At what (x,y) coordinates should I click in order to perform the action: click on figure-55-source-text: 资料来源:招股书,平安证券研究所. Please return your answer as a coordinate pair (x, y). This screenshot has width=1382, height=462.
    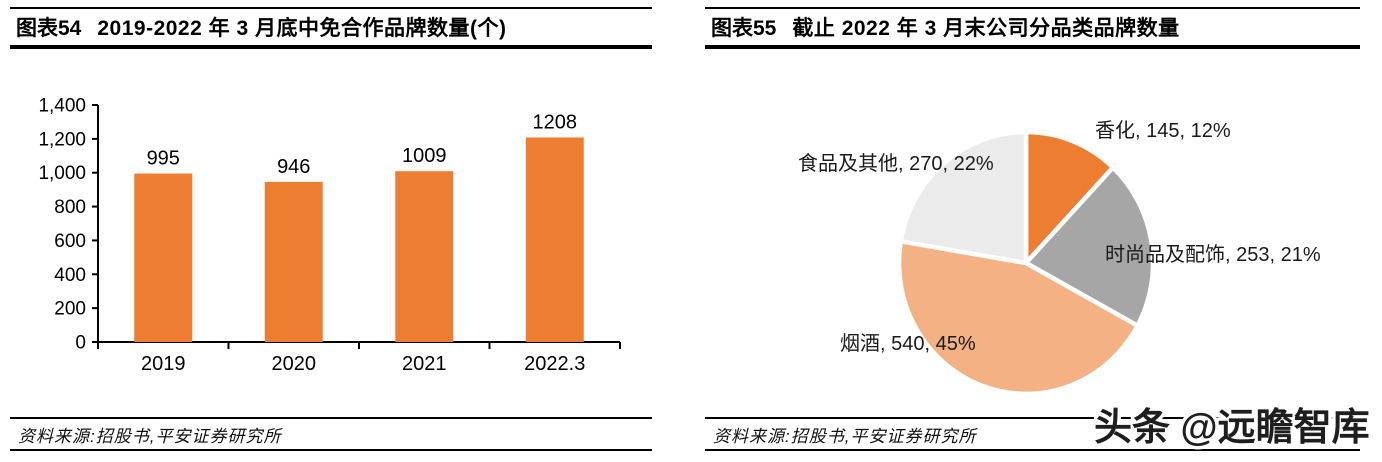
    Looking at the image, I should click on (845, 436).